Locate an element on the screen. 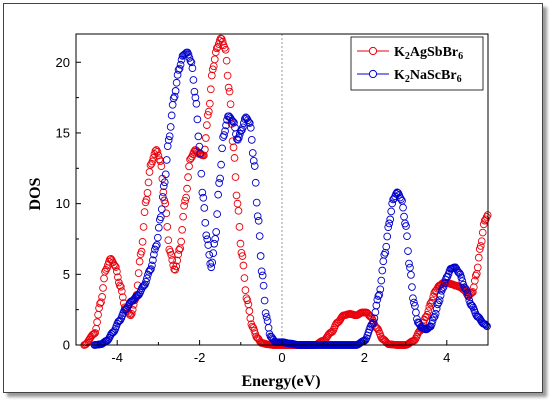 Image resolution: width=550 pixels, height=403 pixels. y-tick-label: 0 is located at coordinates (66, 345).